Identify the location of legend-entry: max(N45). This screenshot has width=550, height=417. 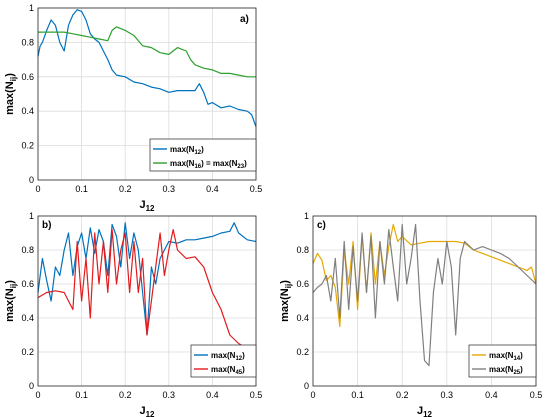
(228, 370).